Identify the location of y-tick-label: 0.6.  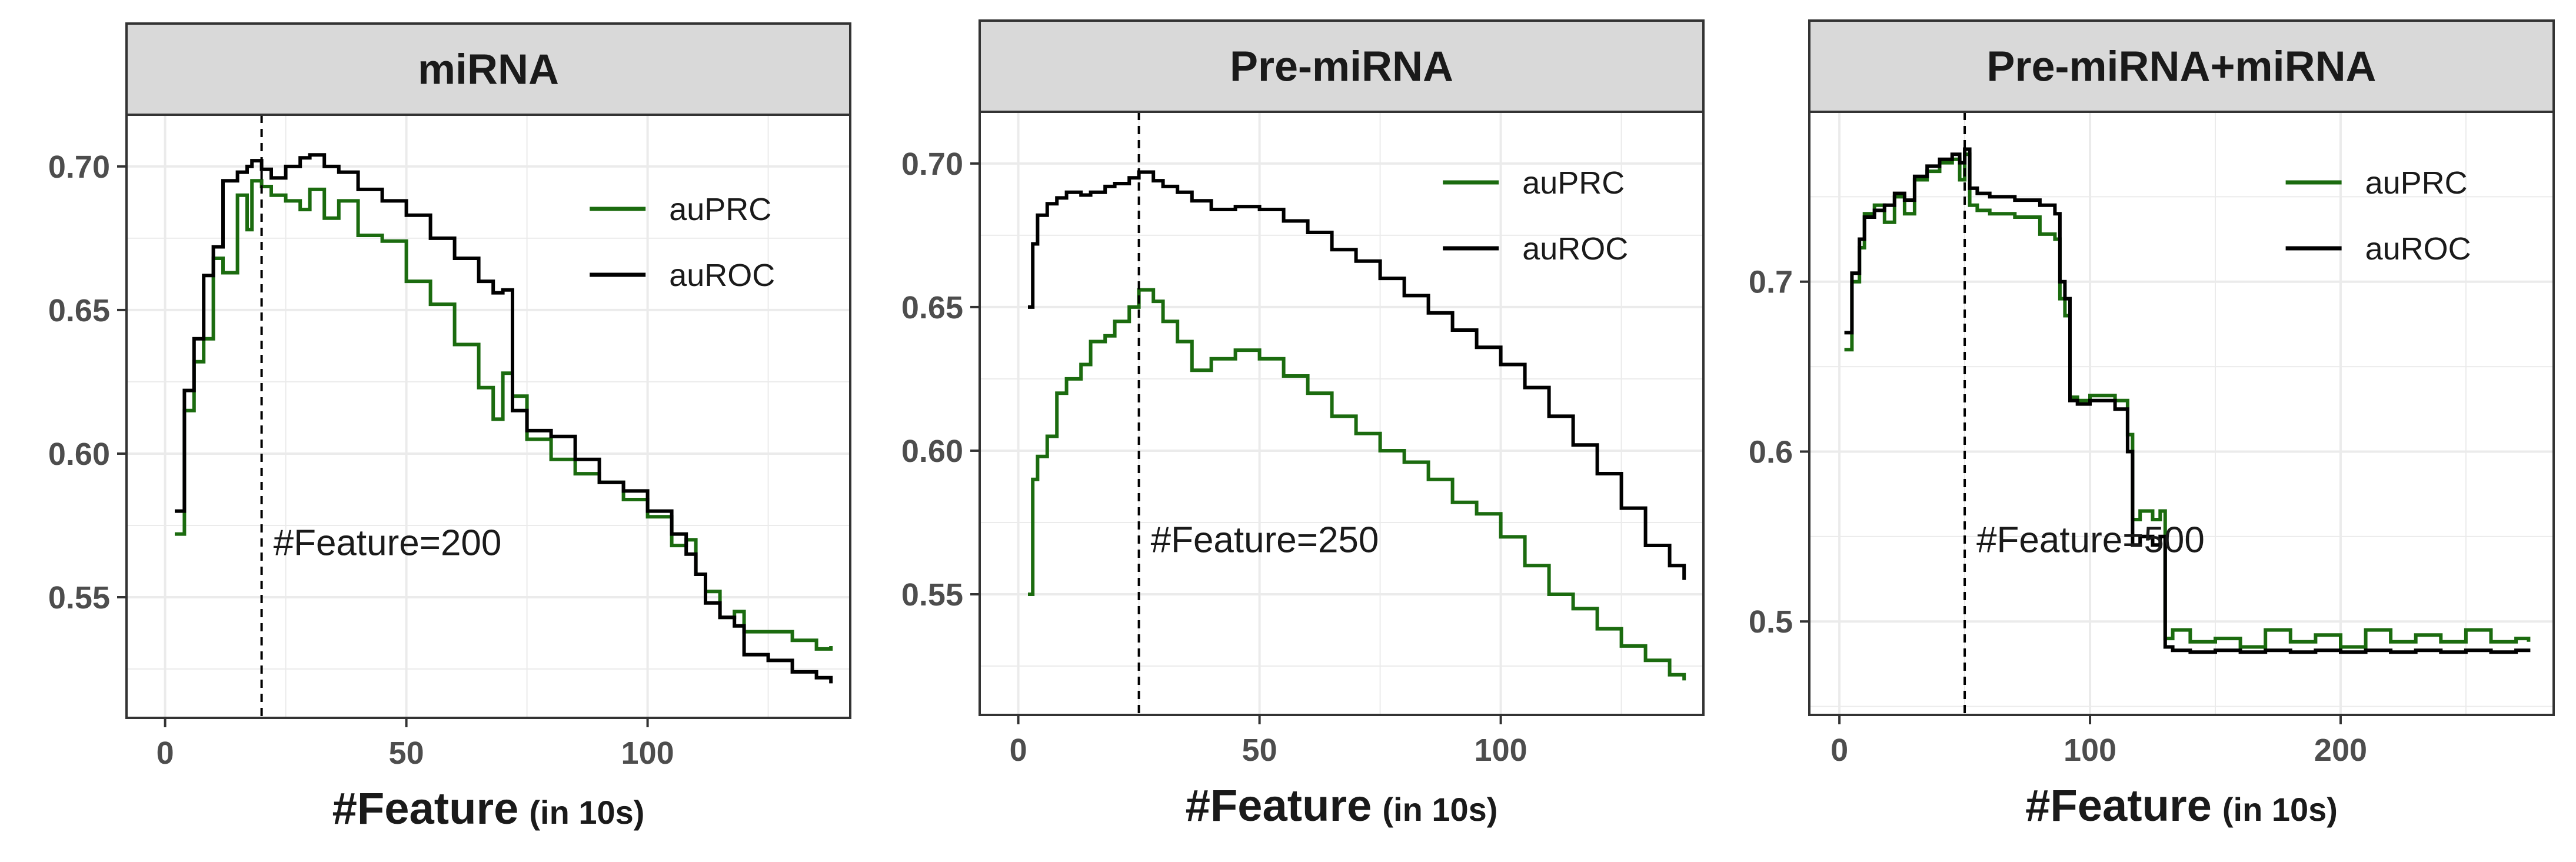
(1771, 452).